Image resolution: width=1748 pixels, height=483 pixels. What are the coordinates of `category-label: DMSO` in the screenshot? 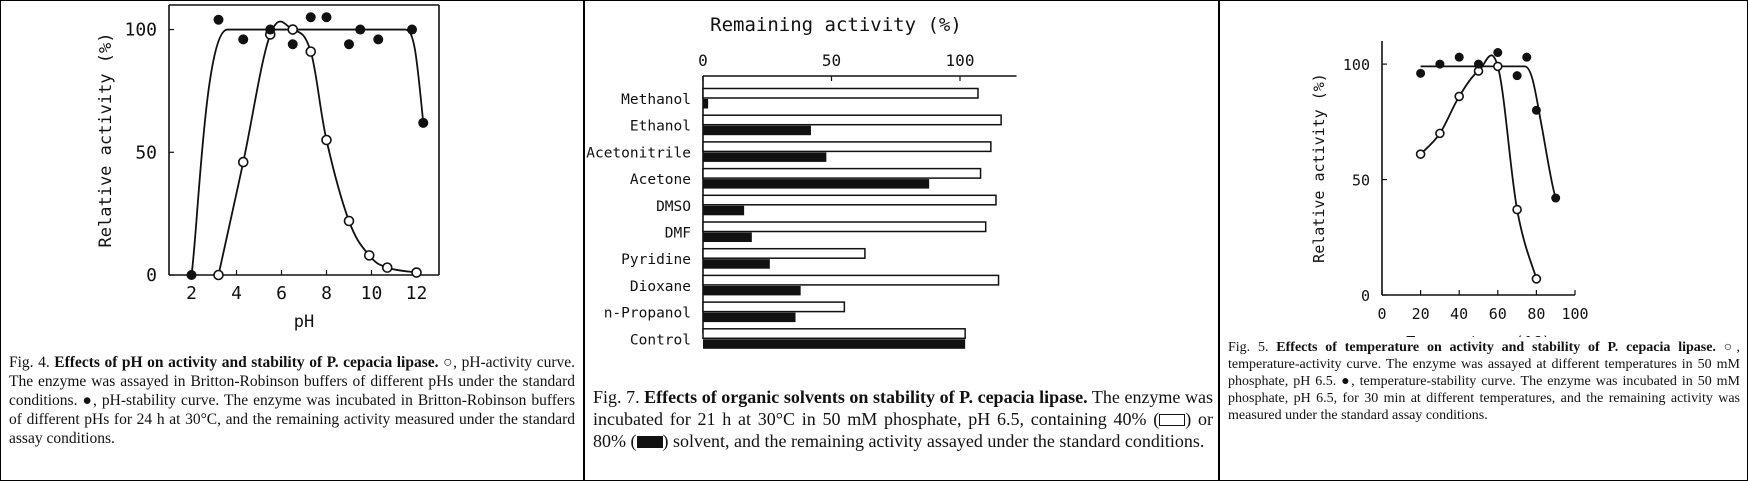 It's located at (673, 207).